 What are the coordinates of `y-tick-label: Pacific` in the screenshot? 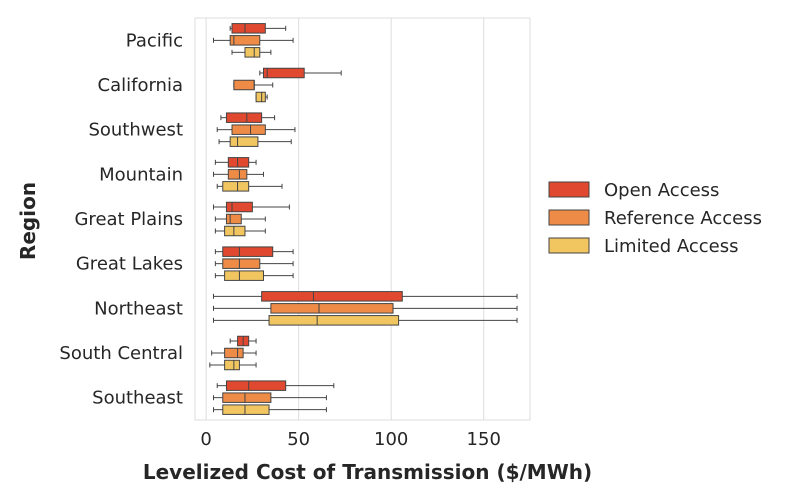 It's located at (154, 40).